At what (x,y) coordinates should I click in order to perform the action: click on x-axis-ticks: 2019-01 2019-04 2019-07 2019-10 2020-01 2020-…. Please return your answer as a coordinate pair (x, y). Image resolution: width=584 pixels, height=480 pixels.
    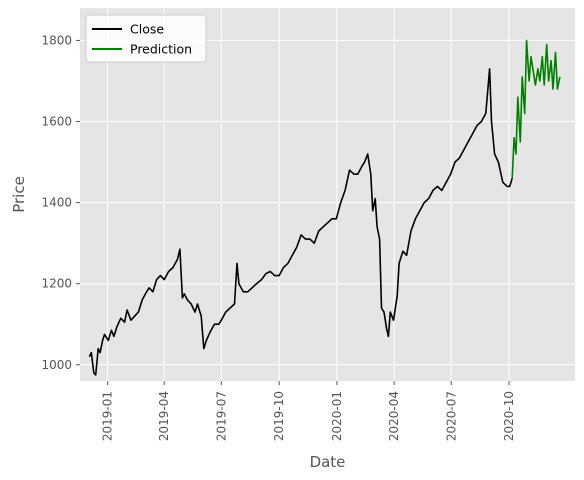
    Looking at the image, I should click on (308, 411).